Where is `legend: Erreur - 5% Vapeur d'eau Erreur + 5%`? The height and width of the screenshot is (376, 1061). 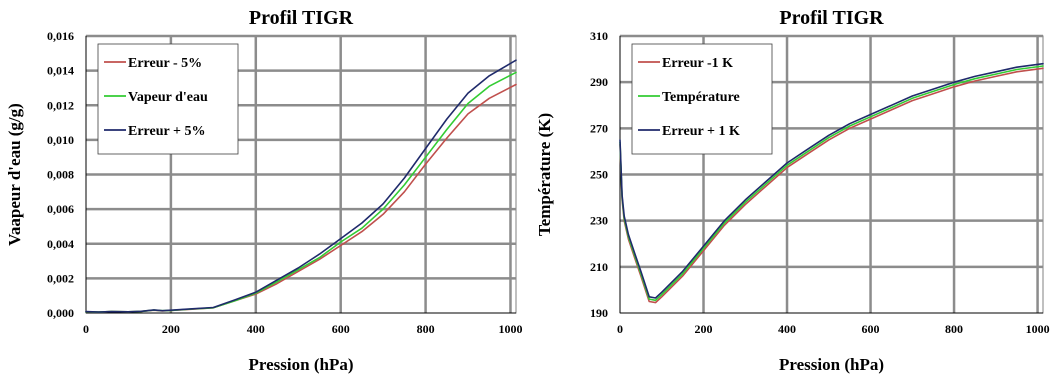 legend: Erreur - 5% Vapeur d'eau Erreur + 5% is located at coordinates (168, 99).